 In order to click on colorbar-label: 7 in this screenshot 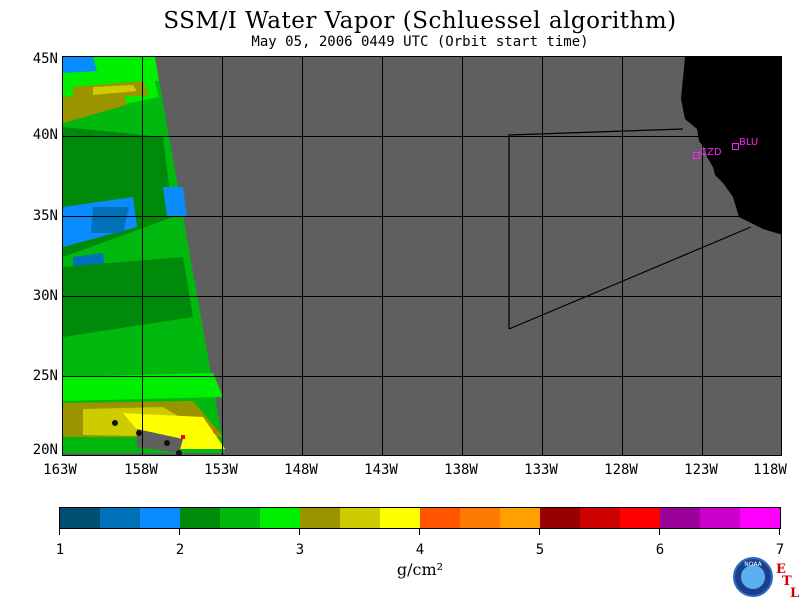, I will do `click(780, 550)`.